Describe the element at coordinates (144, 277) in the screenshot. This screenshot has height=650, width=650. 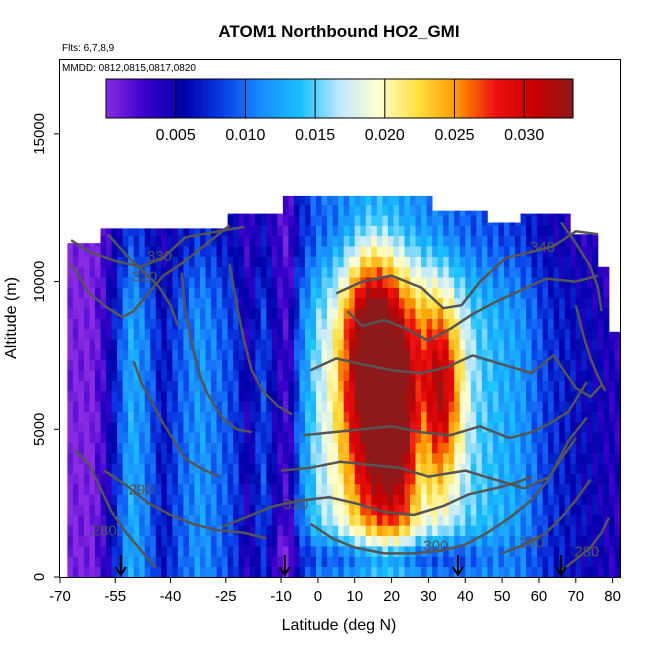
I see `contour-label: 320` at that location.